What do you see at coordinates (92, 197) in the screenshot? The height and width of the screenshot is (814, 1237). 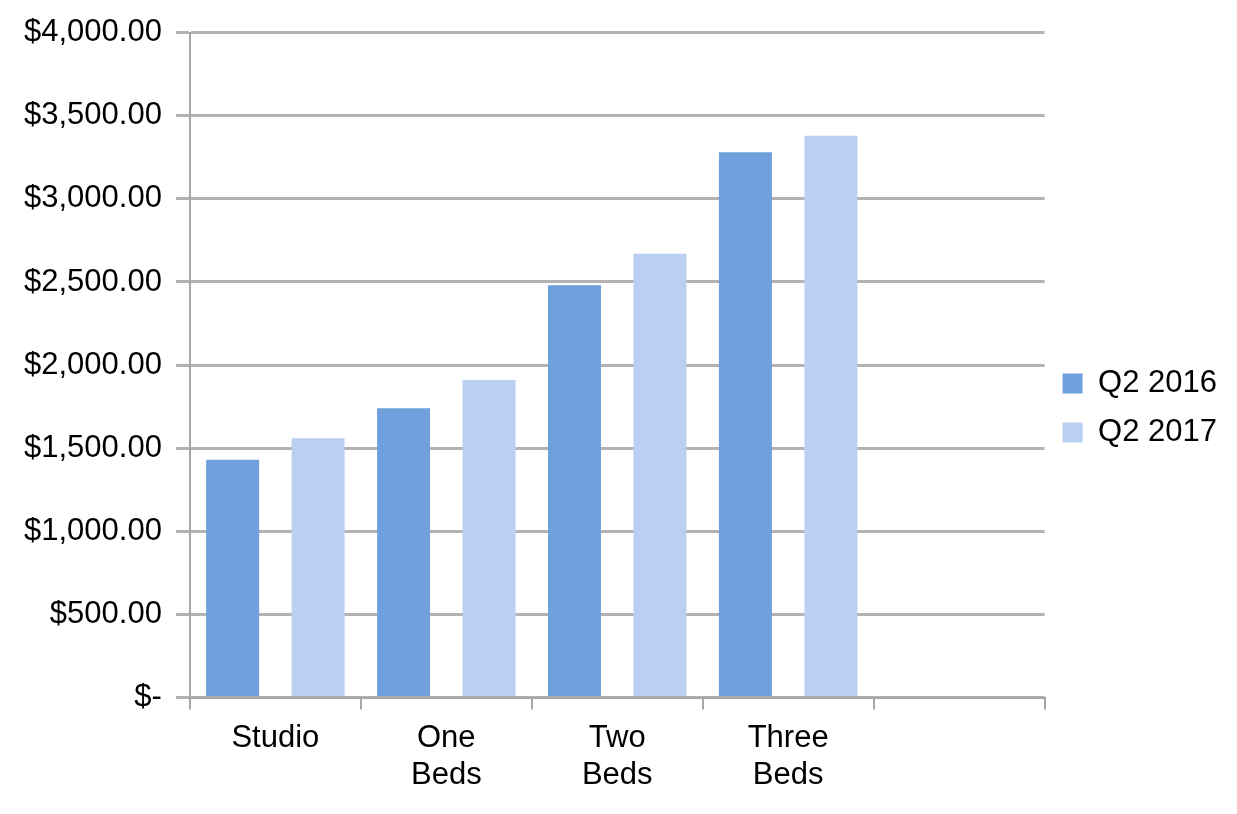 I see `y-tick-label: $3,000.00` at bounding box center [92, 197].